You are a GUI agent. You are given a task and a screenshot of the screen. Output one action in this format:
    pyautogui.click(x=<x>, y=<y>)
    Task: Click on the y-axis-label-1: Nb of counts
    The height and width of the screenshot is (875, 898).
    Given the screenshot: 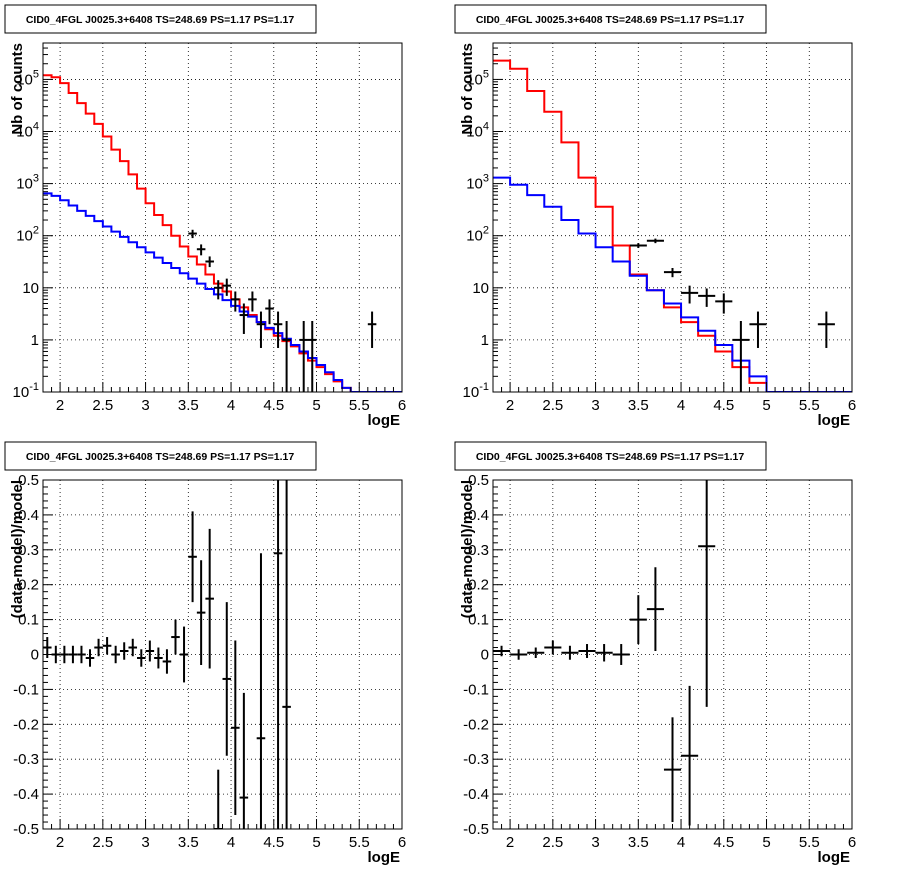 What is the action you would take?
    pyautogui.click(x=17, y=89)
    